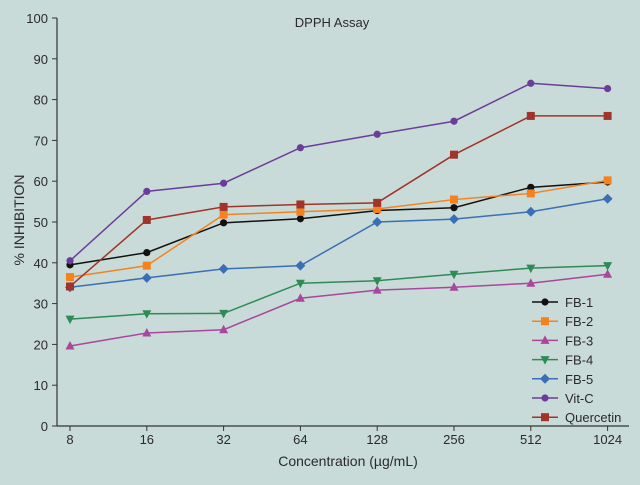 This screenshot has height=485, width=640. What do you see at coordinates (377, 439) in the screenshot?
I see `x-tick-label: 128` at bounding box center [377, 439].